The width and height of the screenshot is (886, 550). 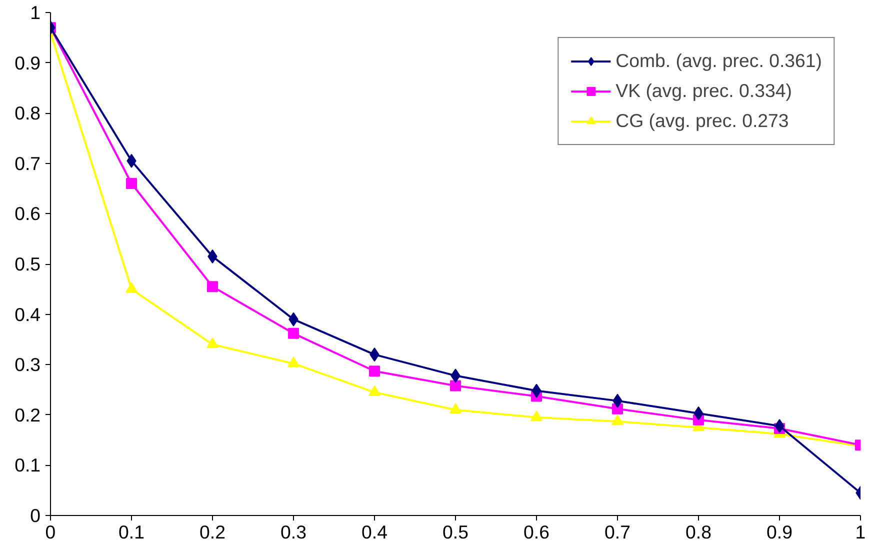 What do you see at coordinates (617, 532) in the screenshot?
I see `x-tick-label: 0.7` at bounding box center [617, 532].